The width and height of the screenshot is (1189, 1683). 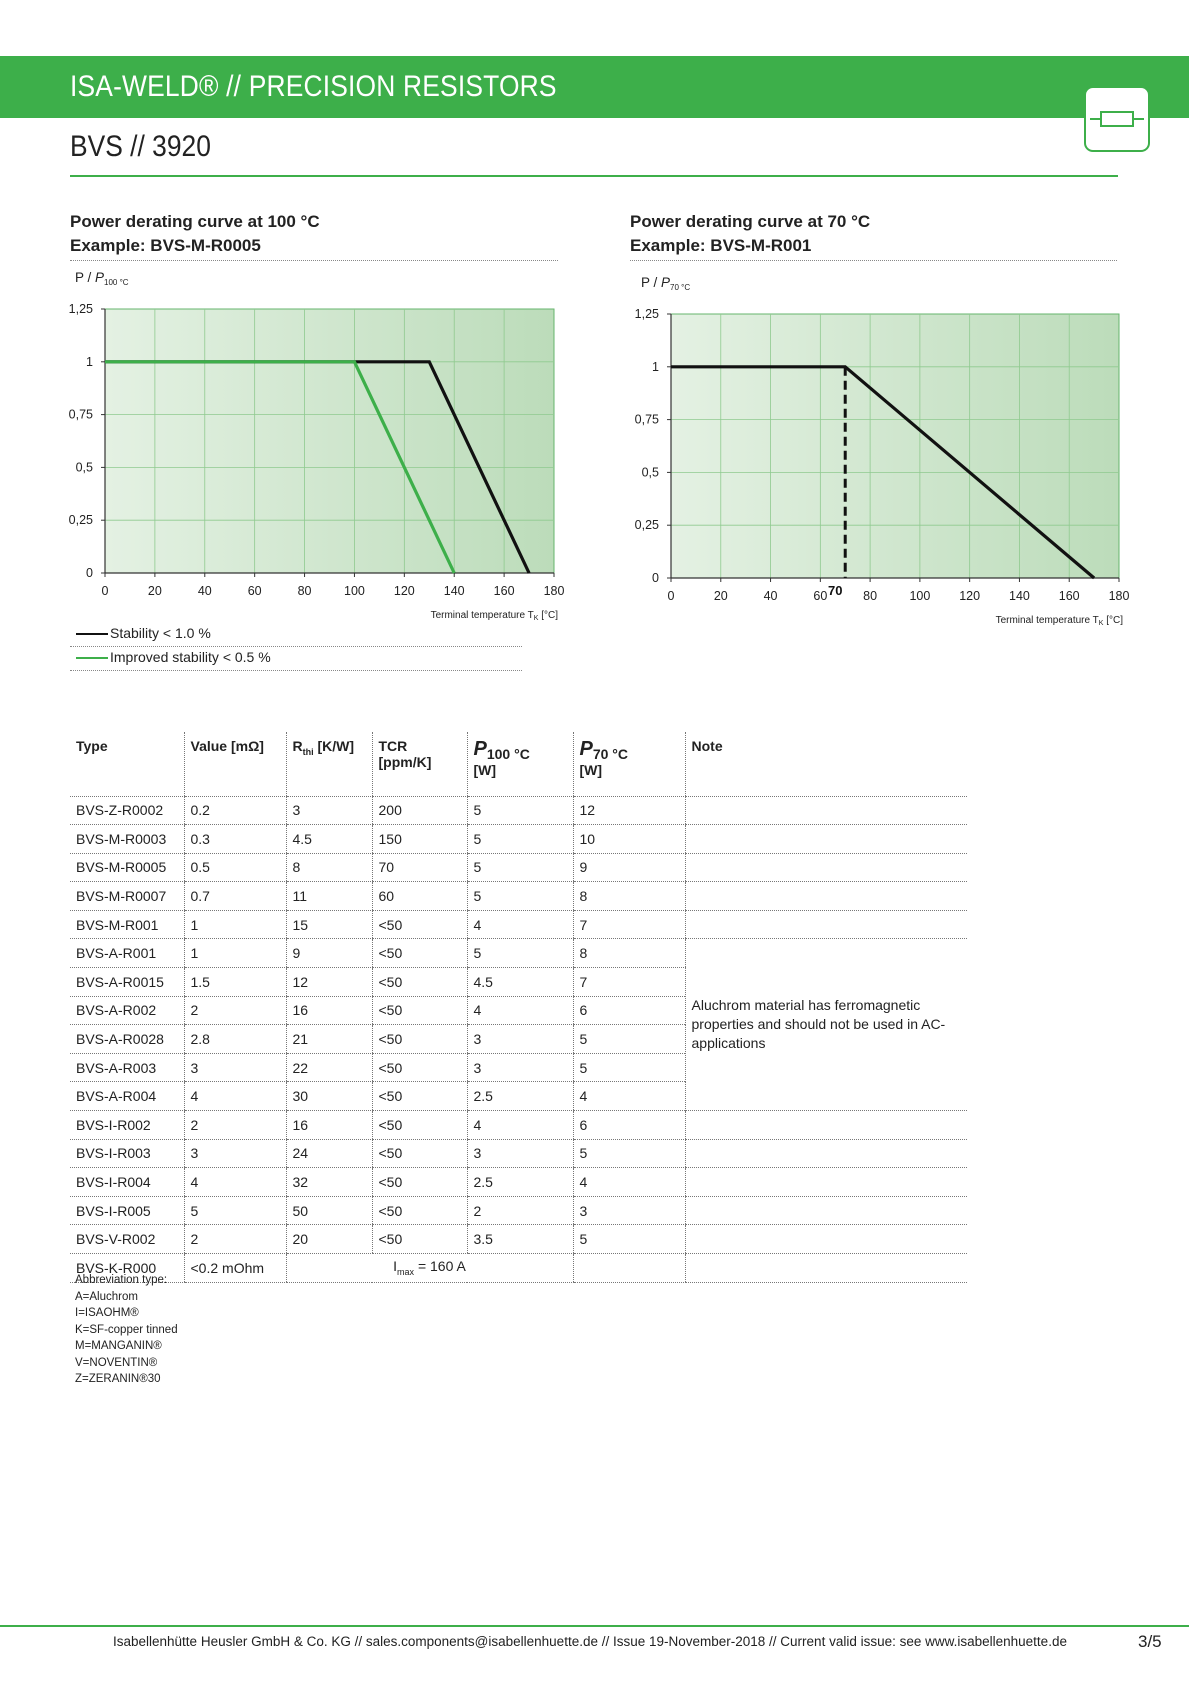 What do you see at coordinates (919, 596) in the screenshot?
I see `x-tick-label: 100` at bounding box center [919, 596].